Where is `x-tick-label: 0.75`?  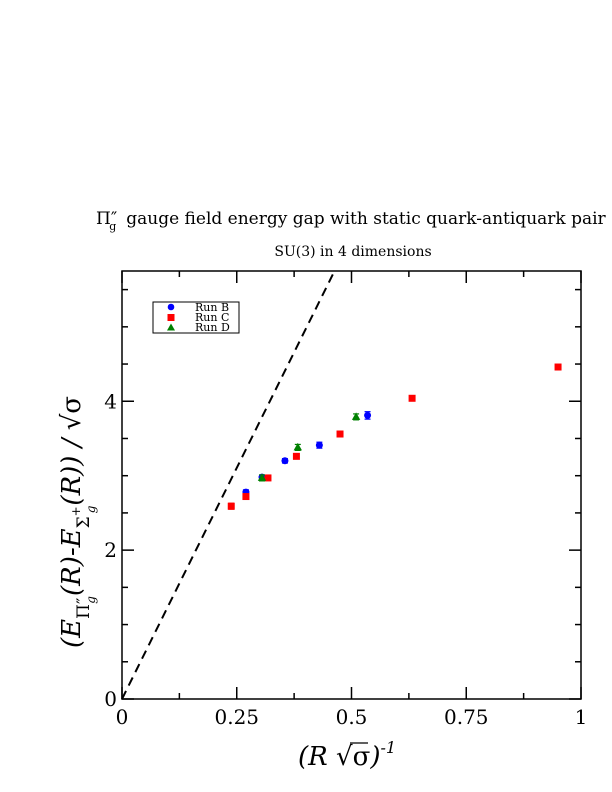 x-tick-label: 0.75 is located at coordinates (466, 717).